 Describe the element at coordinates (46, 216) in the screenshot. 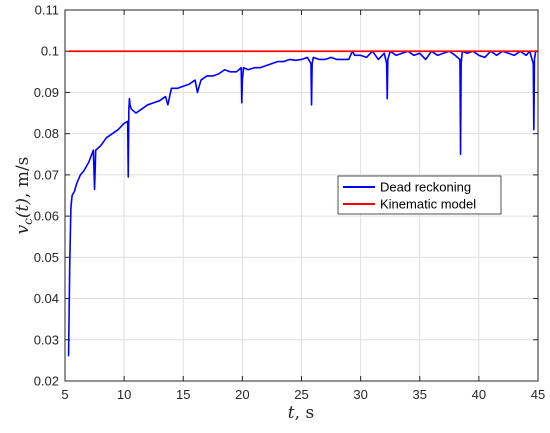

I see `y-tick-label: 0.06` at that location.